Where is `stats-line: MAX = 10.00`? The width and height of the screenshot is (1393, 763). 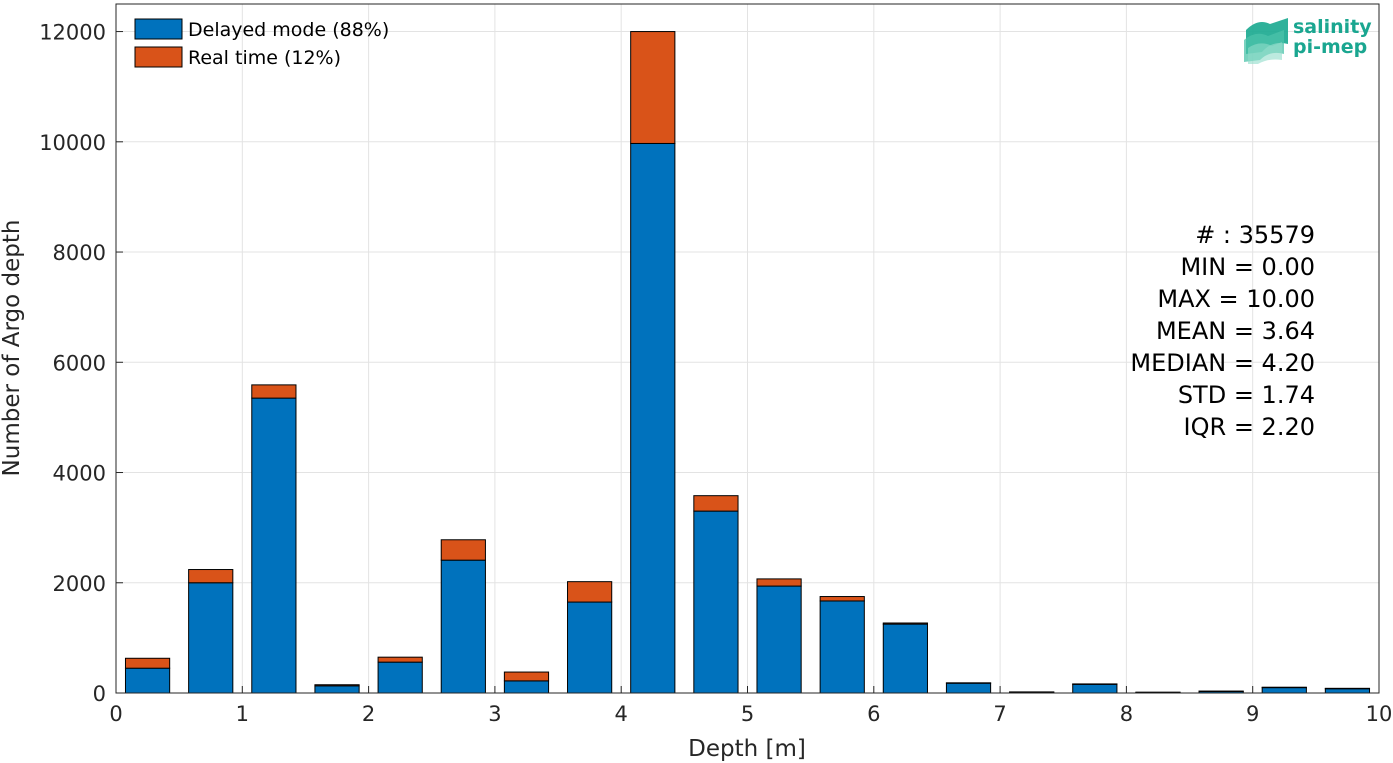 stats-line: MAX = 10.00 is located at coordinates (1236, 299).